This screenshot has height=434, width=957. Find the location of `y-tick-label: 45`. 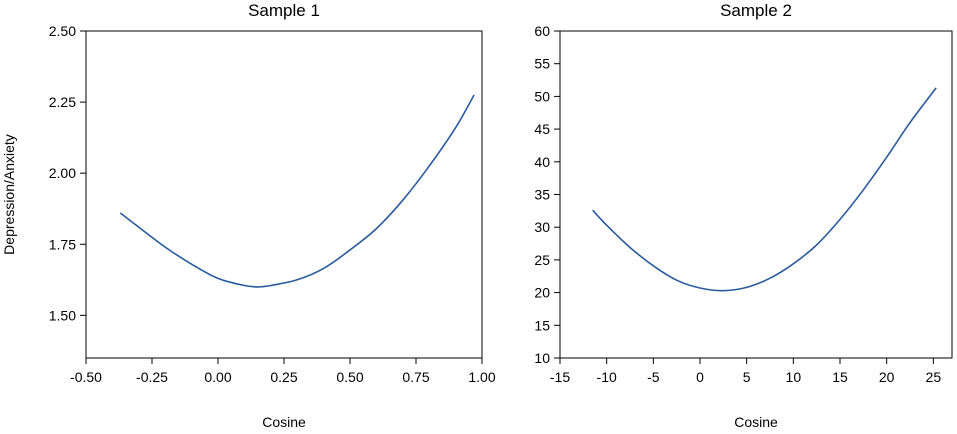

y-tick-label: 45 is located at coordinates (542, 129).